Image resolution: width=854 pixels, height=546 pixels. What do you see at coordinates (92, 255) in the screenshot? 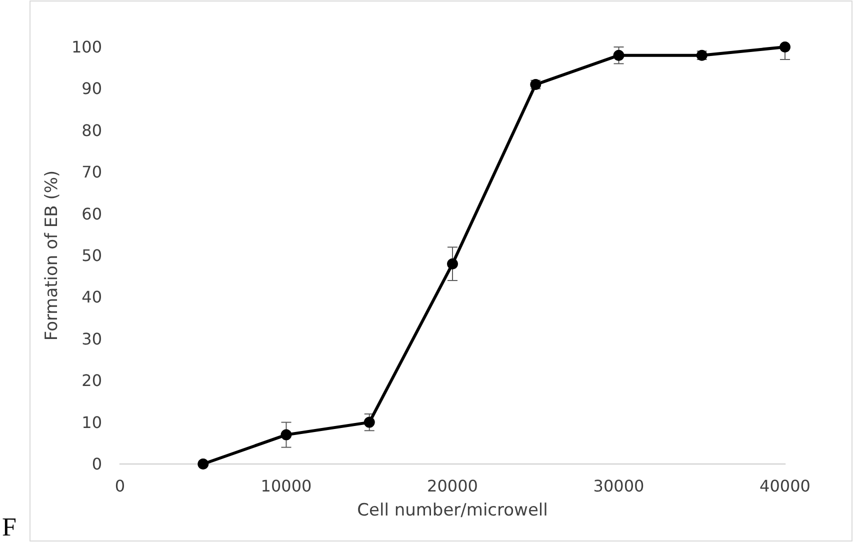
I see `y-tick-label: 50` at bounding box center [92, 255].